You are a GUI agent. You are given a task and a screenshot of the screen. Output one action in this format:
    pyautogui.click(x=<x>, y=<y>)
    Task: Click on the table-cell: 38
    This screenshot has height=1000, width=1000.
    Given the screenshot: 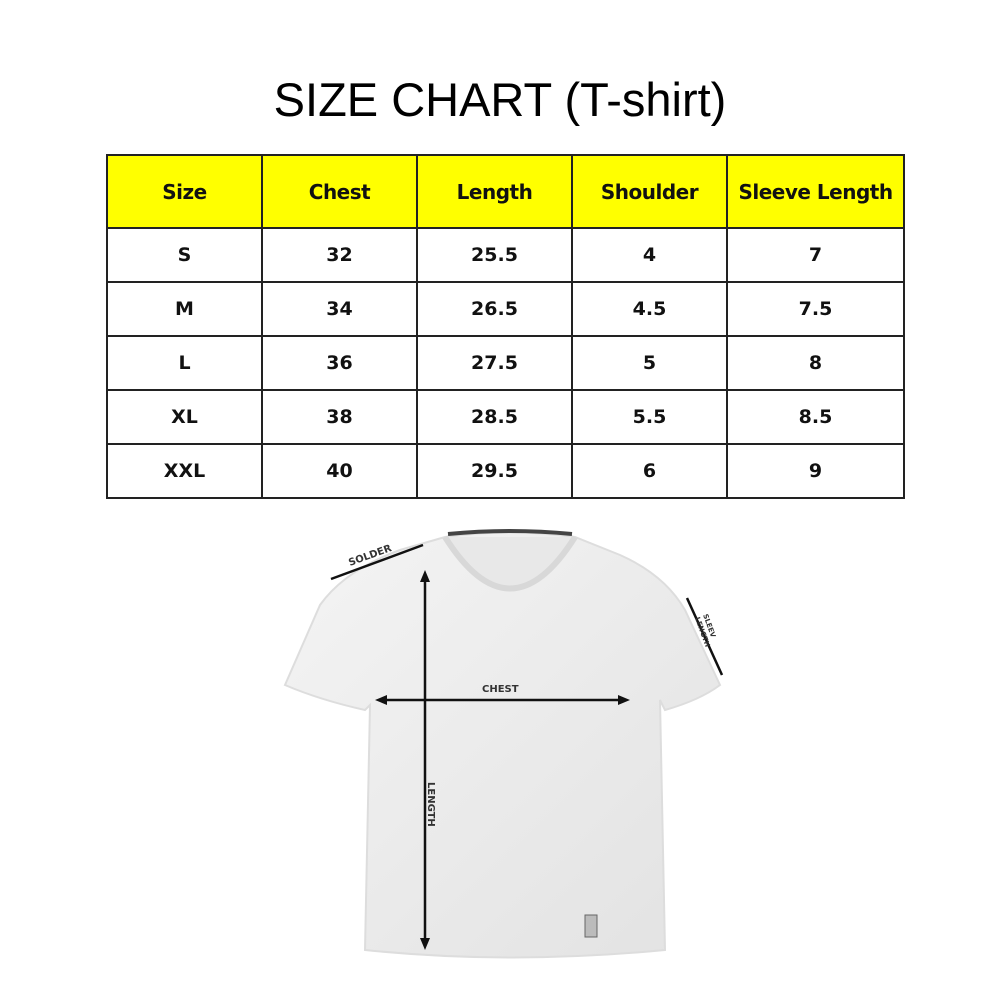 What is the action you would take?
    pyautogui.click(x=339, y=417)
    